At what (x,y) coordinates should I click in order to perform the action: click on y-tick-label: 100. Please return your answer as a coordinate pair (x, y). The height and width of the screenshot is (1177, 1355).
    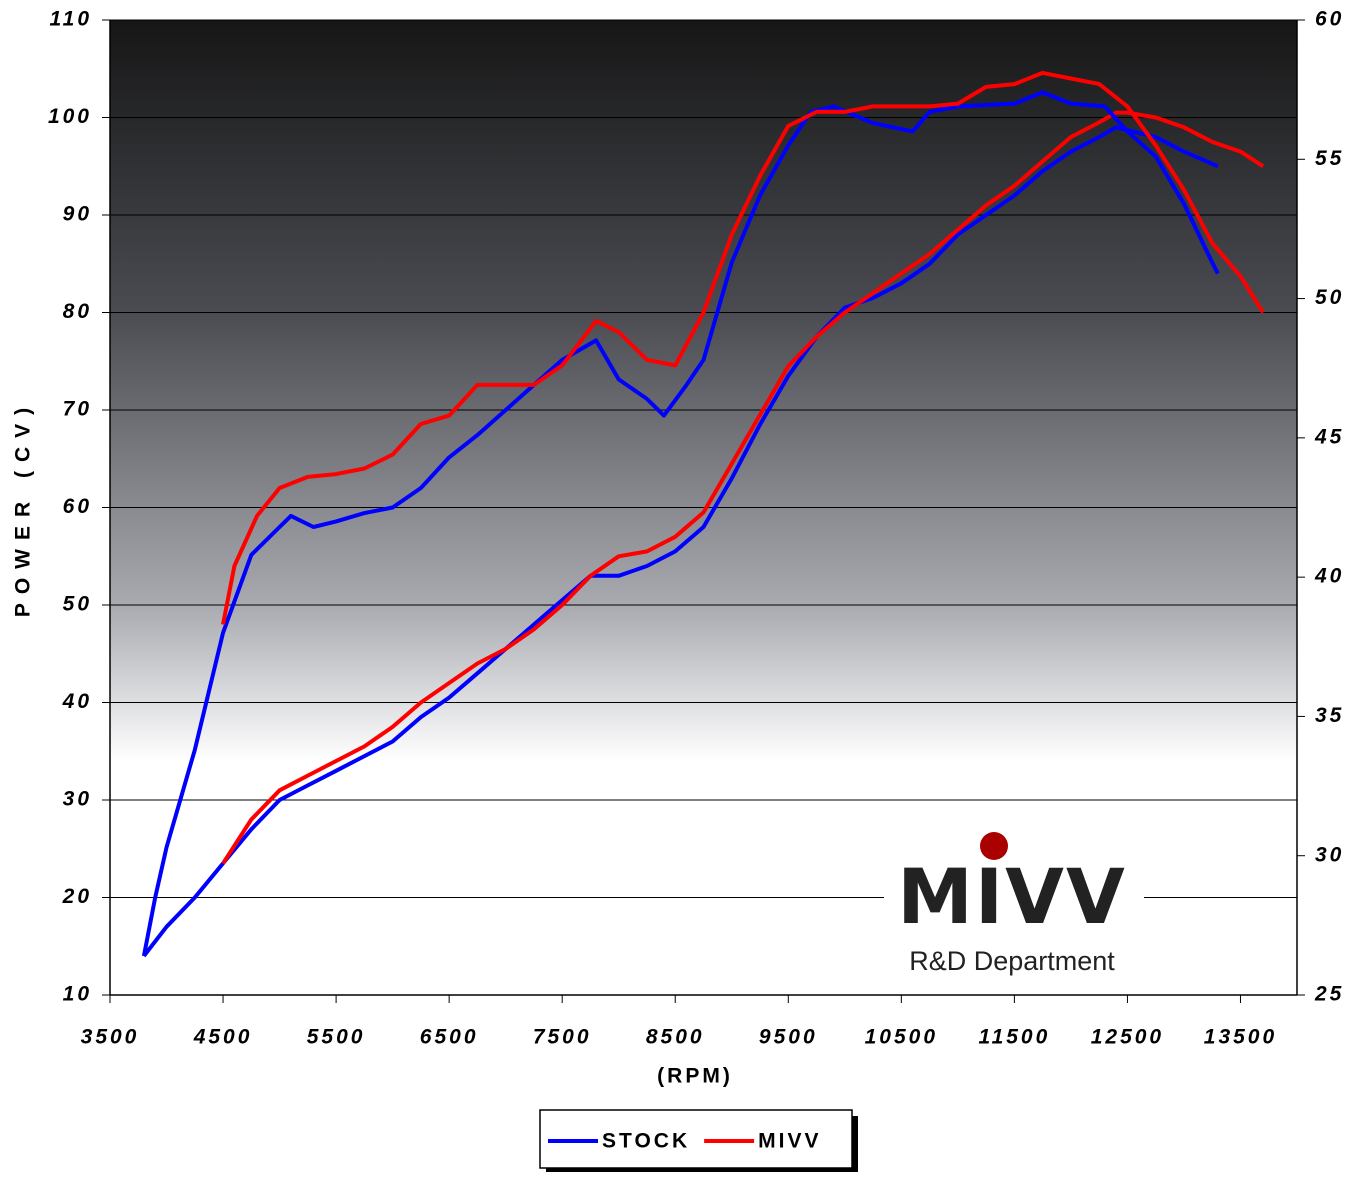
    Looking at the image, I should click on (70, 116).